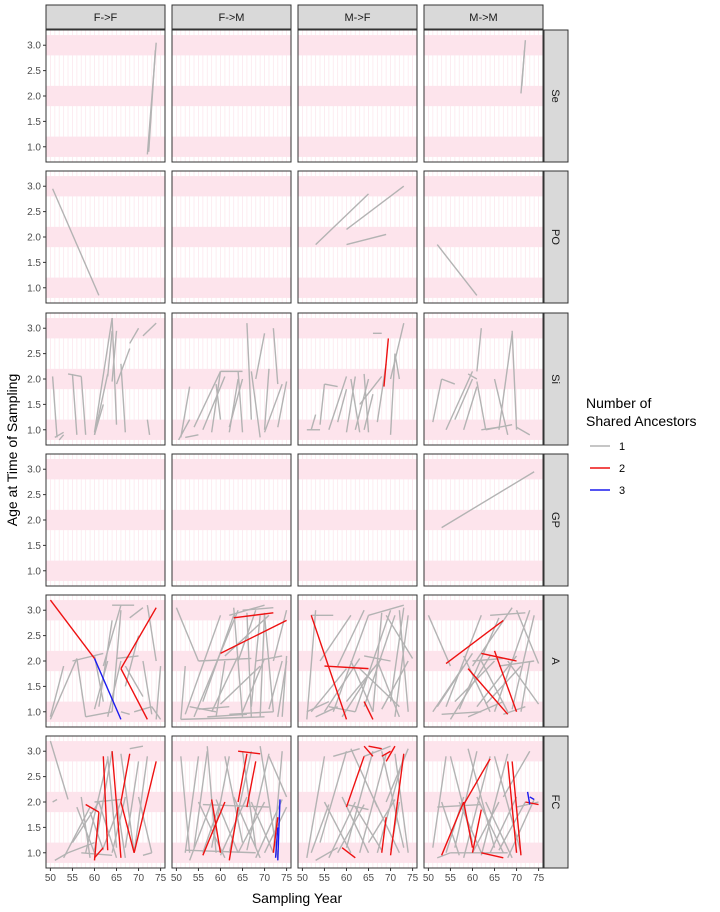 The width and height of the screenshot is (720, 912). What do you see at coordinates (357, 520) in the screenshot?
I see `panel-GP-M->F` at bounding box center [357, 520].